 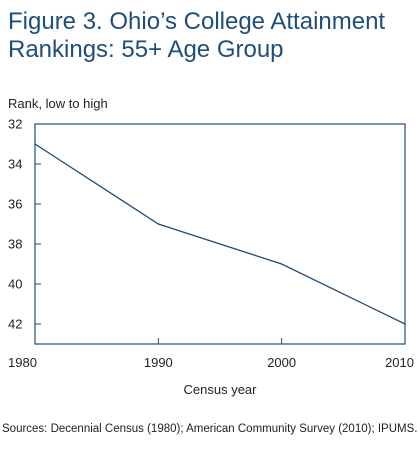 What do you see at coordinates (281, 362) in the screenshot?
I see `x-tick-label: 2000` at bounding box center [281, 362].